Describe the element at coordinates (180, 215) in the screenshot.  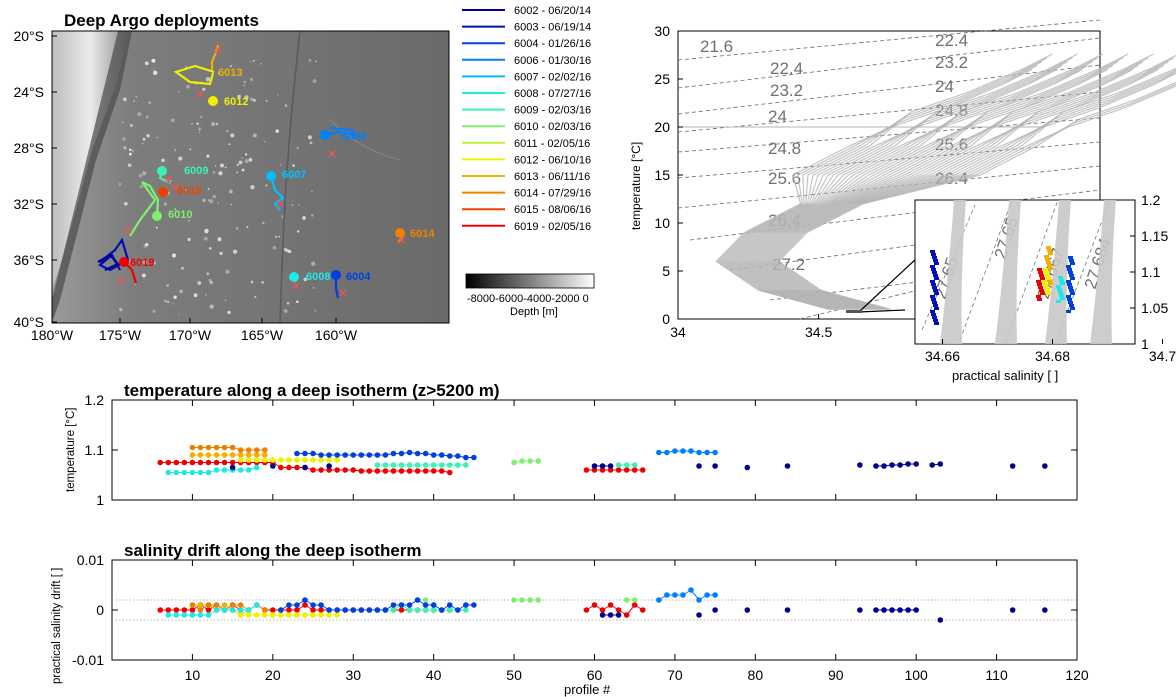
I see `map-label-6010: 6010` at that location.